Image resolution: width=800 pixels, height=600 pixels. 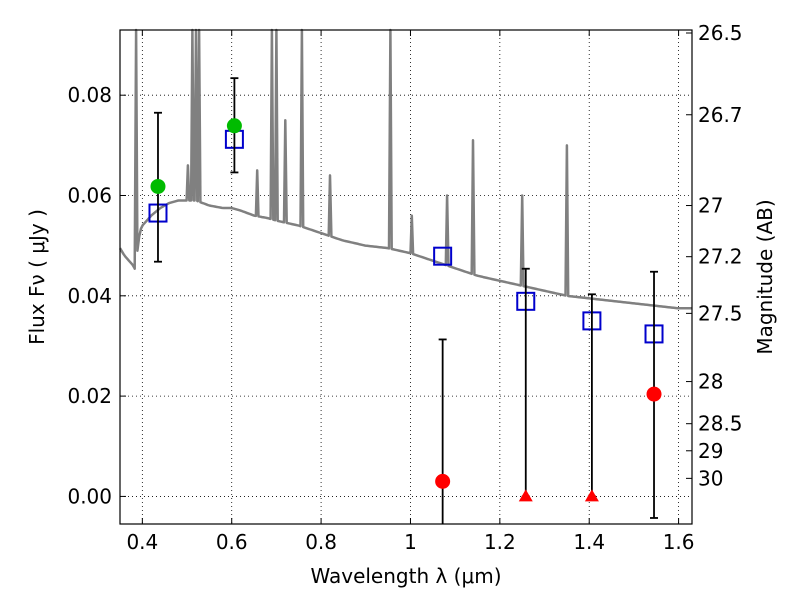 What do you see at coordinates (321, 542) in the screenshot?
I see `x-tick-label: 0.8` at bounding box center [321, 542].